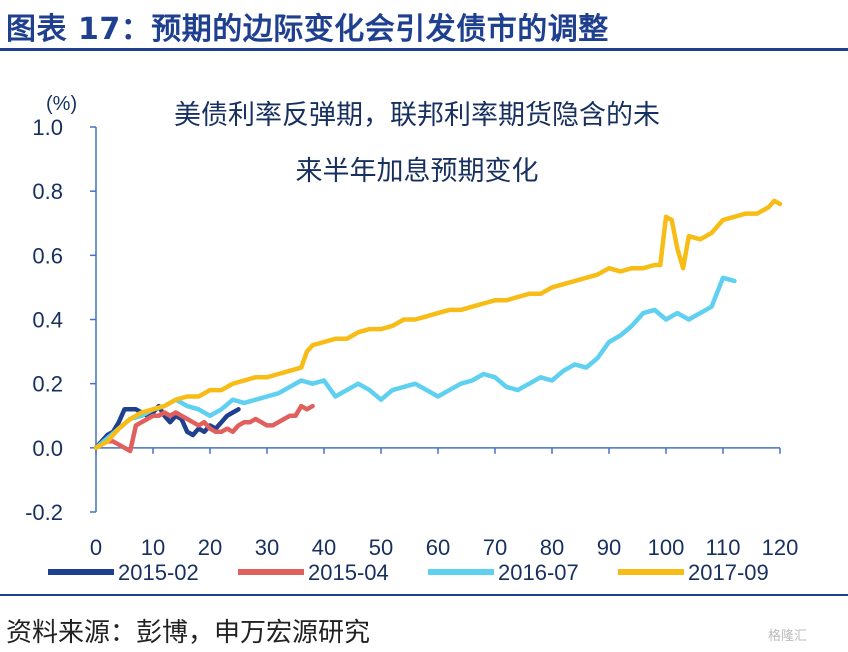  What do you see at coordinates (417, 171) in the screenshot?
I see `chart-annotation-line-2: 来半年加息预期变化` at bounding box center [417, 171].